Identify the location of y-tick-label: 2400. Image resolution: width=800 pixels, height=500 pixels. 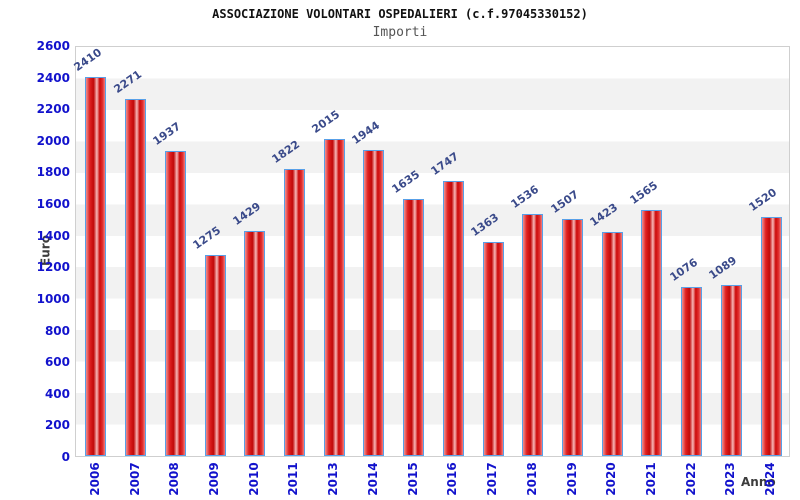
(53, 77).